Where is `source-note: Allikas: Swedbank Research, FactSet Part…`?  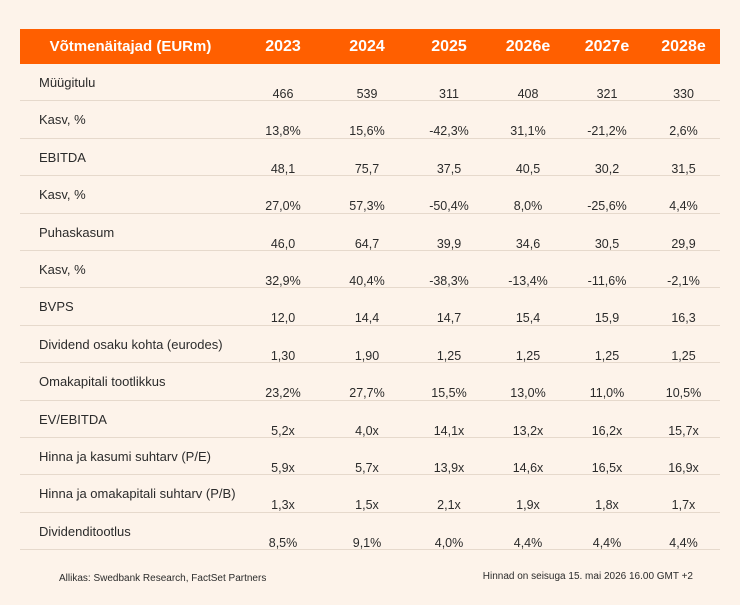 source-note: Allikas: Swedbank Research, FactSet Part… is located at coordinates (163, 578).